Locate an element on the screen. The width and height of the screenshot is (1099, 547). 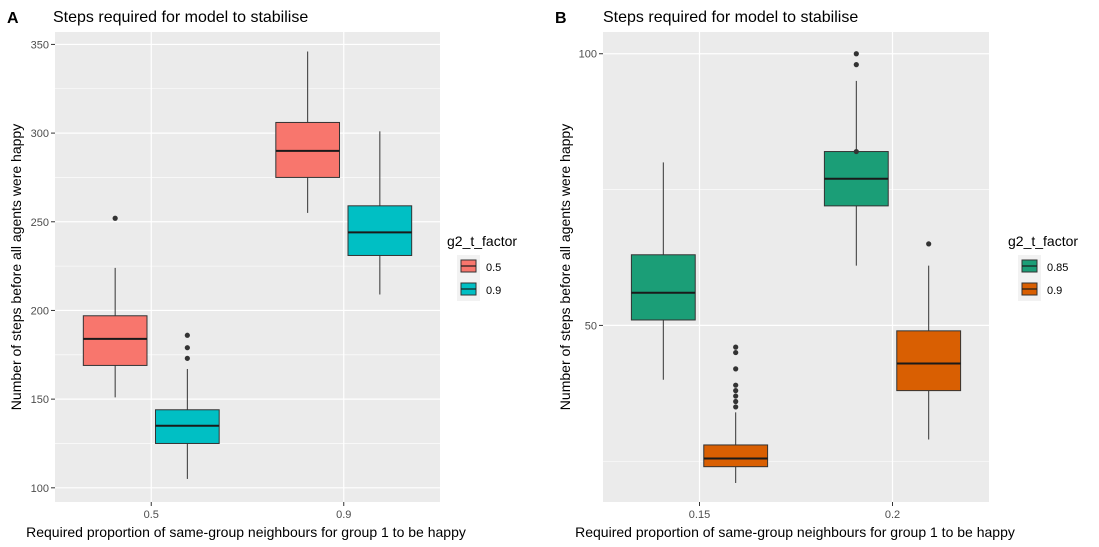
legend: g2_t_factor 0.85 0.9 is located at coordinates (1043, 267).